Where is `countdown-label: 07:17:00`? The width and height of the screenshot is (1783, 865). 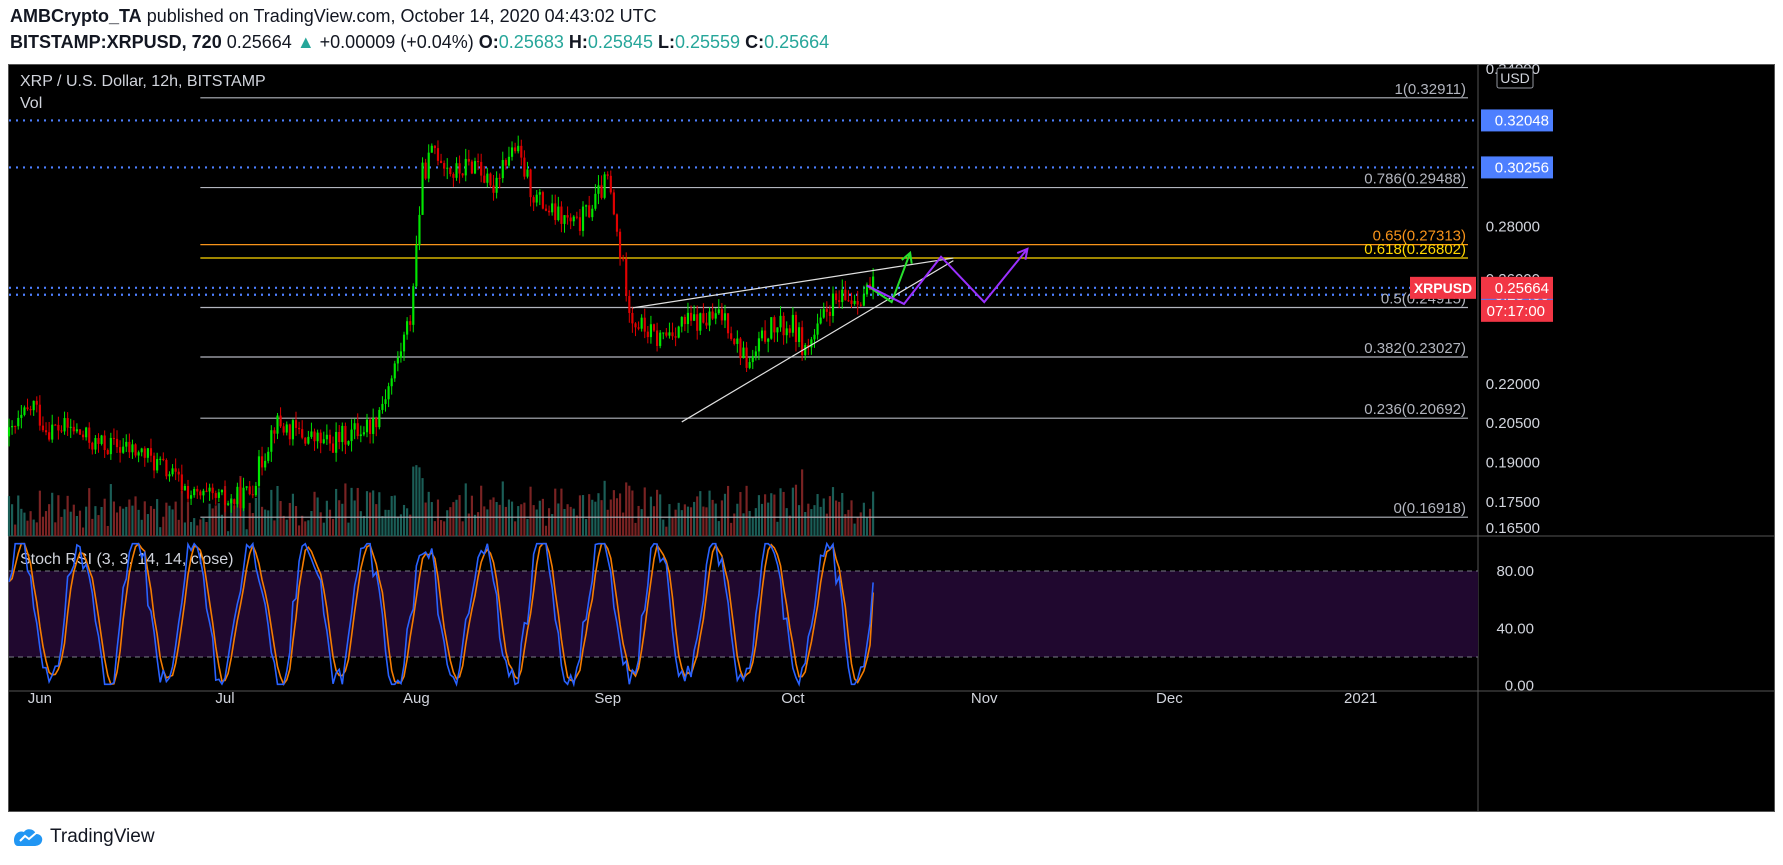
countdown-label: 07:17:00 is located at coordinates (1516, 311).